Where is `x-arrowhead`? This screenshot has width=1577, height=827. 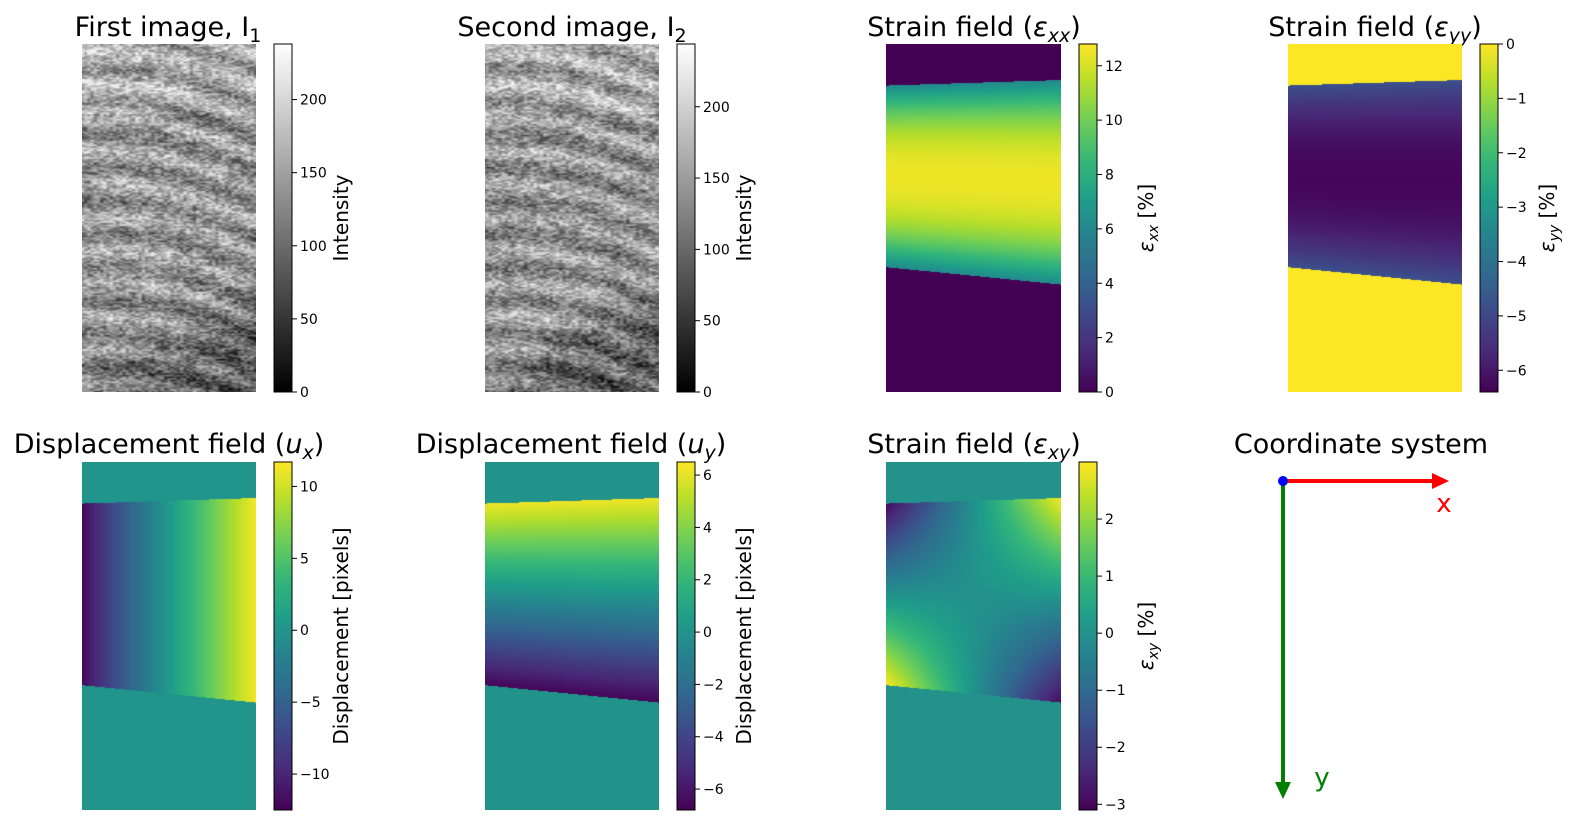
x-arrowhead is located at coordinates (1440, 481).